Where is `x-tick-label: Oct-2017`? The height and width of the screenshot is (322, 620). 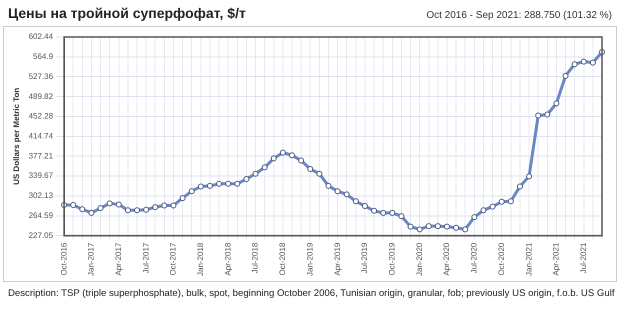 x-tick-label: Oct-2017 is located at coordinates (173, 259).